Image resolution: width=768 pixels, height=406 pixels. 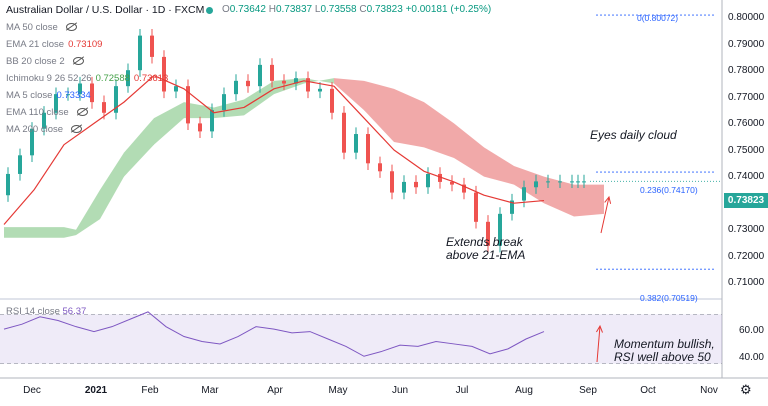 What do you see at coordinates (361, 299) in the screenshot?
I see `pane-separator` at bounding box center [361, 299].